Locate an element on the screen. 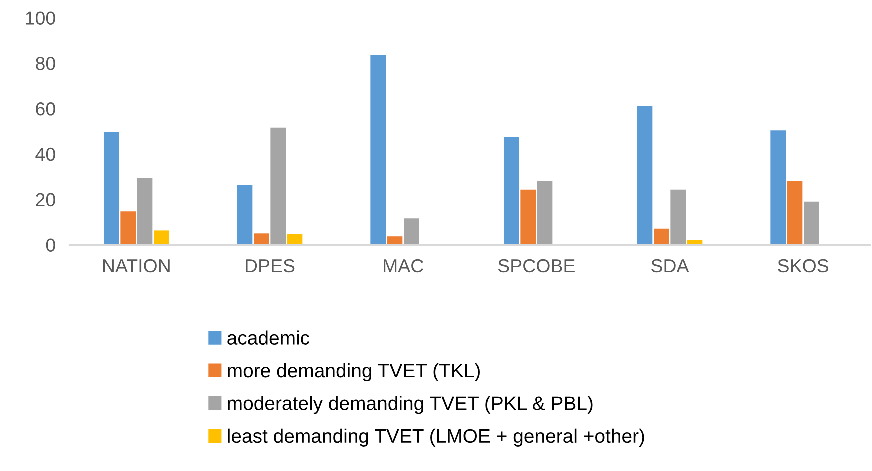  x-tick-label: MAC is located at coordinates (404, 266).